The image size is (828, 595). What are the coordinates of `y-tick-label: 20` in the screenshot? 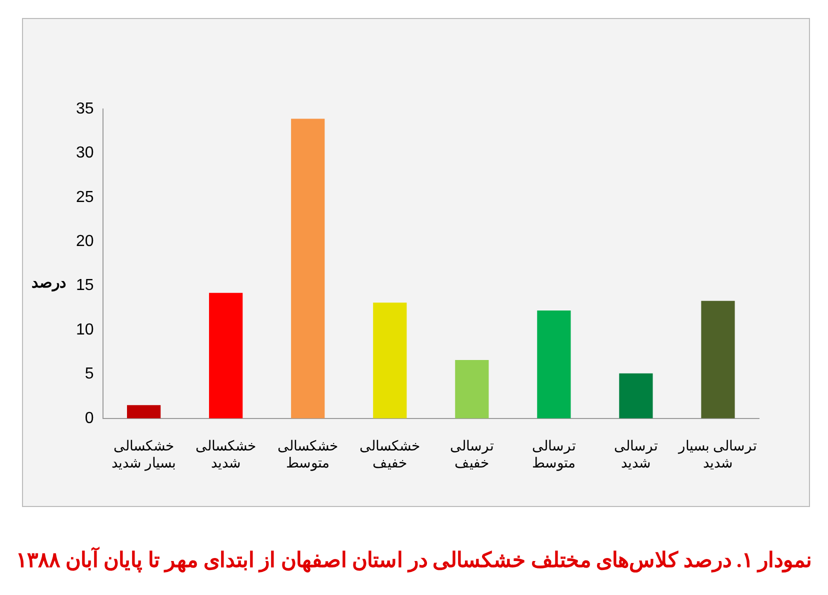 It's located at (85, 241).